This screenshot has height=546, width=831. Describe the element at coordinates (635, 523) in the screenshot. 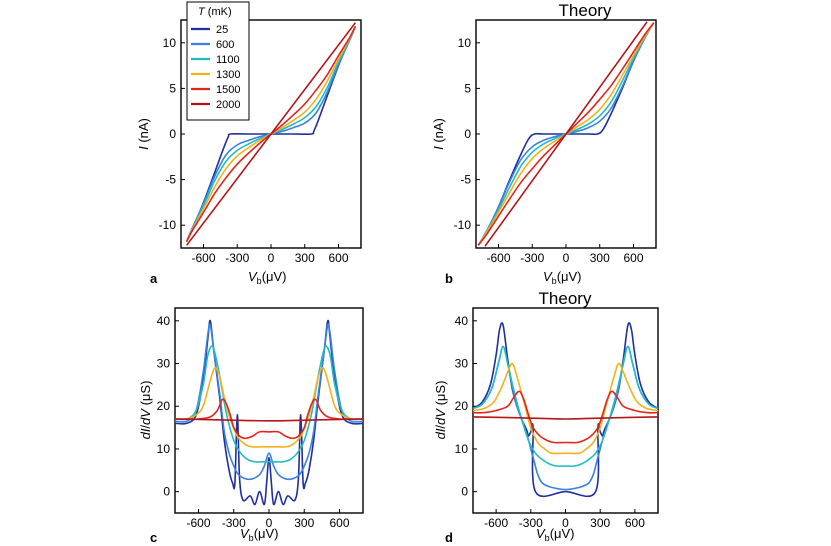

I see `panel-d-xtick-label: 600` at that location.